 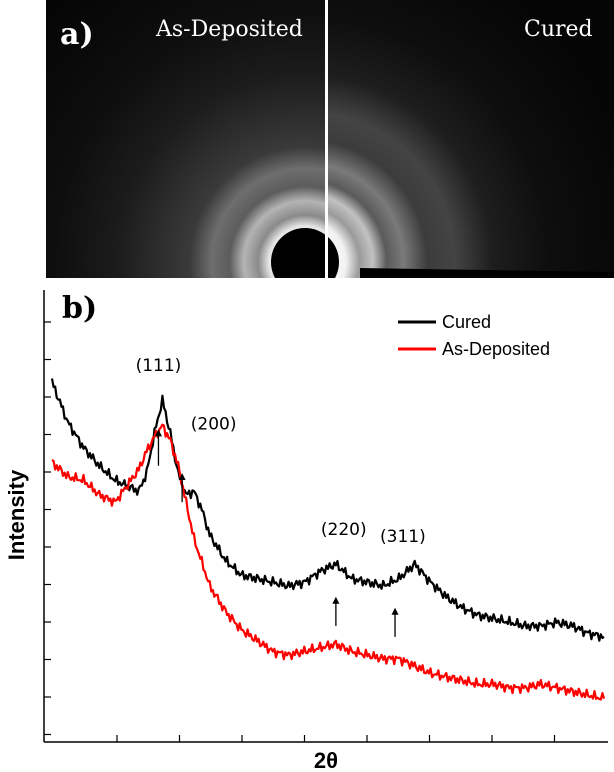 What do you see at coordinates (298, 253) in the screenshot?
I see `beam-stop-left` at bounding box center [298, 253].